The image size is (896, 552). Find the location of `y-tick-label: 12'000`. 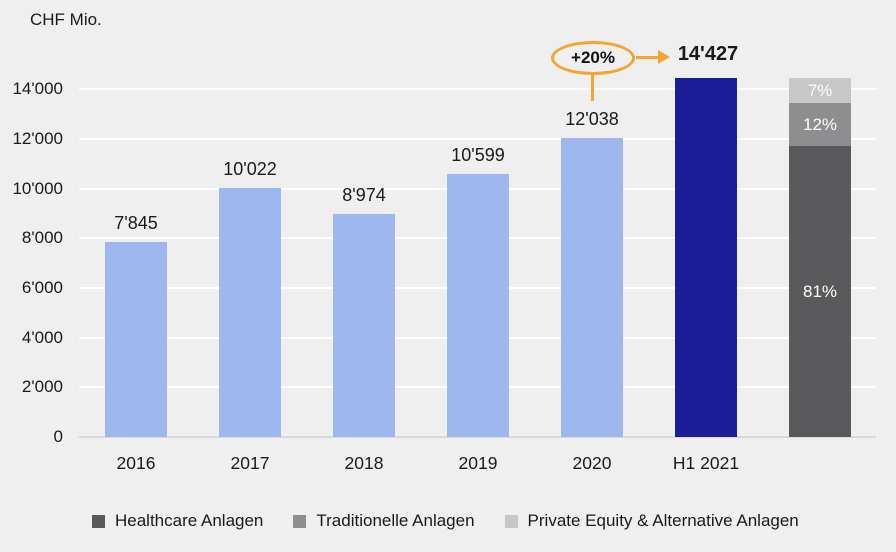

y-tick-label: 12'000 is located at coordinates (37, 138).